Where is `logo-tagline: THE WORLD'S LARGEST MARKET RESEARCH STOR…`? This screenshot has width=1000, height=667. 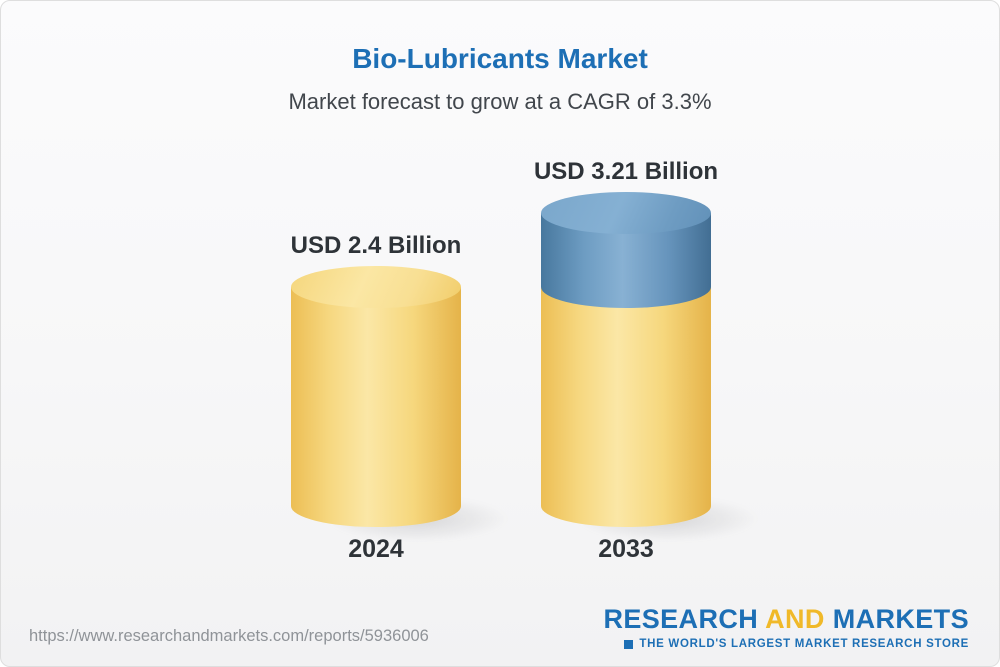
logo-tagline: THE WORLD'S LARGEST MARKET RESEARCH STOR… is located at coordinates (786, 644).